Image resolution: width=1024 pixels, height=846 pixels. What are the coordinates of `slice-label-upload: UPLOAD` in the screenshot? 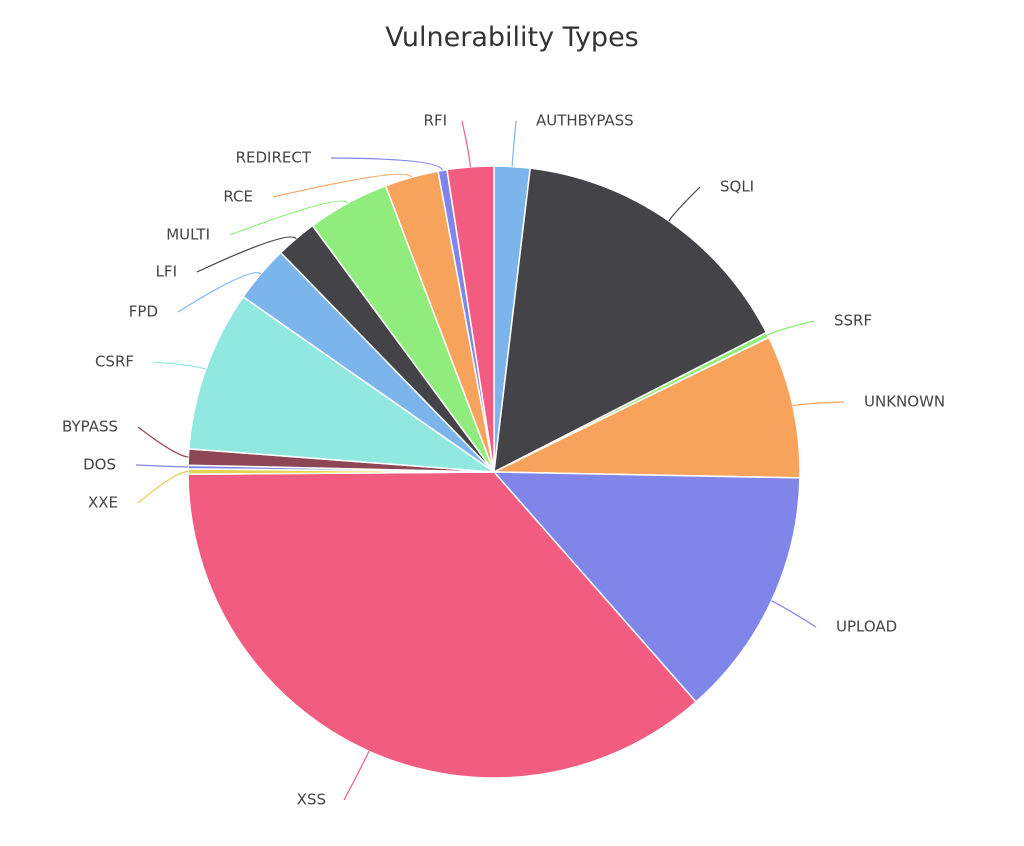 It's located at (866, 627).